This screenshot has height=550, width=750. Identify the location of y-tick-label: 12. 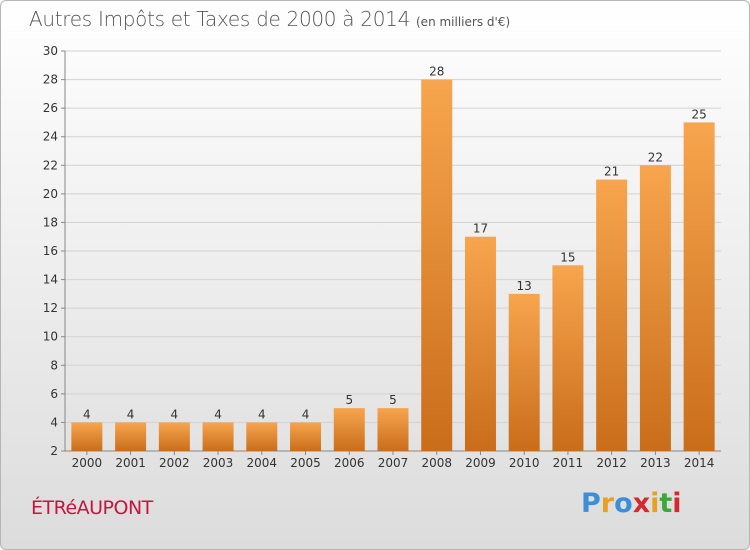
(50, 308).